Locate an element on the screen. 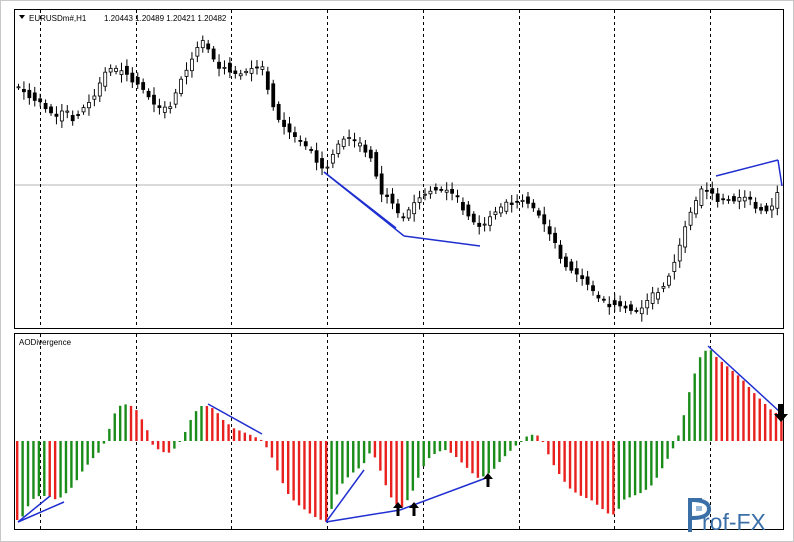  prof-fx-logo: rof-FX is located at coordinates (727, 516).